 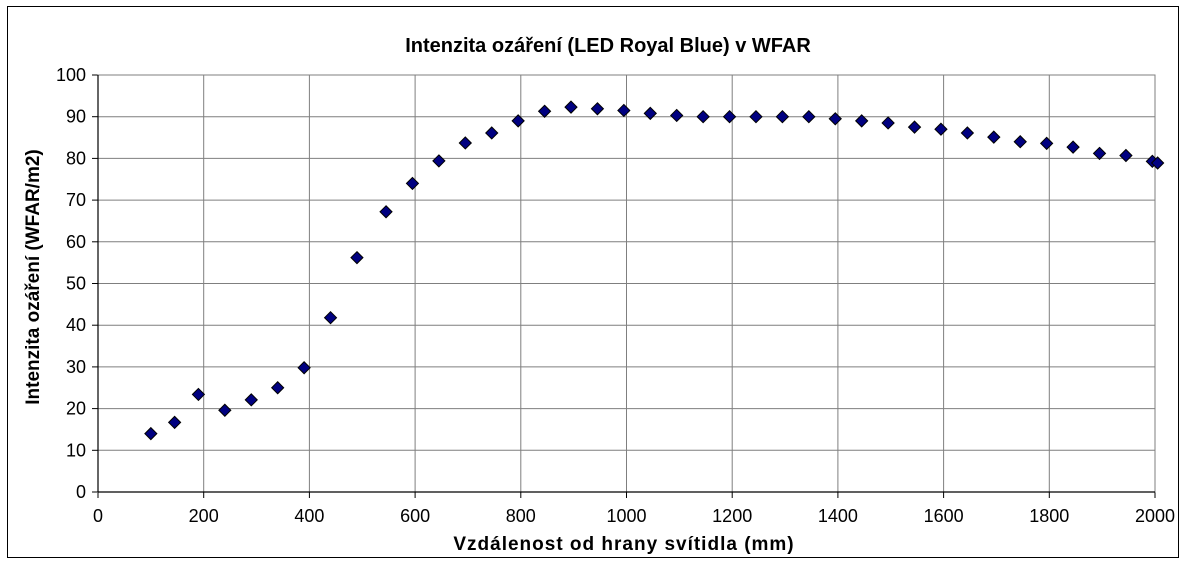 What do you see at coordinates (76, 242) in the screenshot?
I see `y-tick-label: 60` at bounding box center [76, 242].